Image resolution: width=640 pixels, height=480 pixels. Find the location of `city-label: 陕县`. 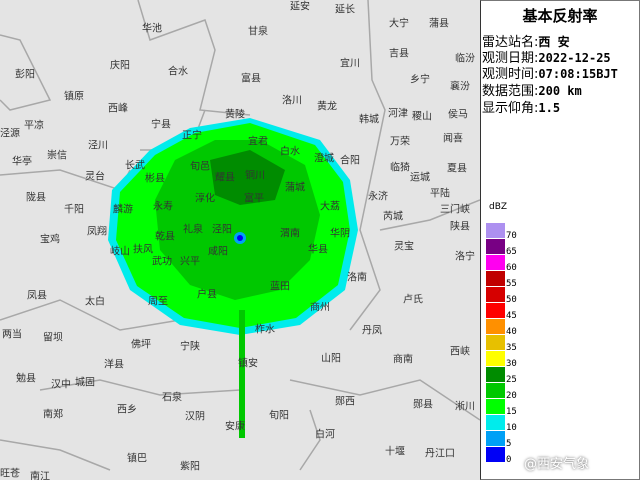

city-label: 陕县 is located at coordinates (460, 227).